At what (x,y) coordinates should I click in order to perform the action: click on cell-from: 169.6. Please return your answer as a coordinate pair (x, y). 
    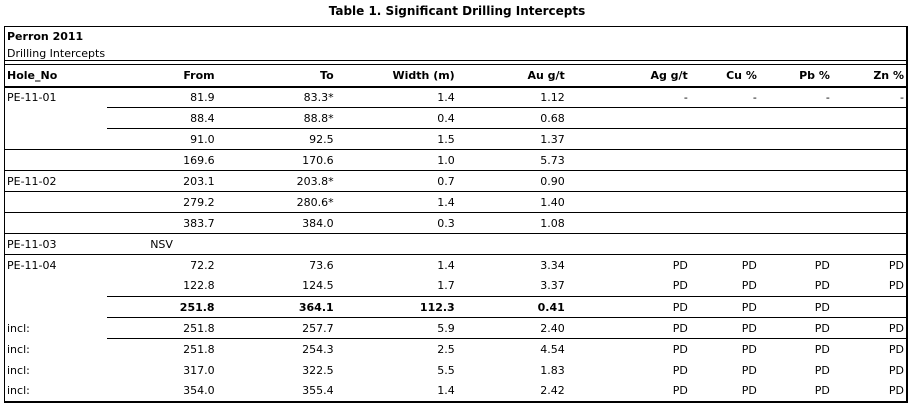
    Looking at the image, I should click on (162, 160).